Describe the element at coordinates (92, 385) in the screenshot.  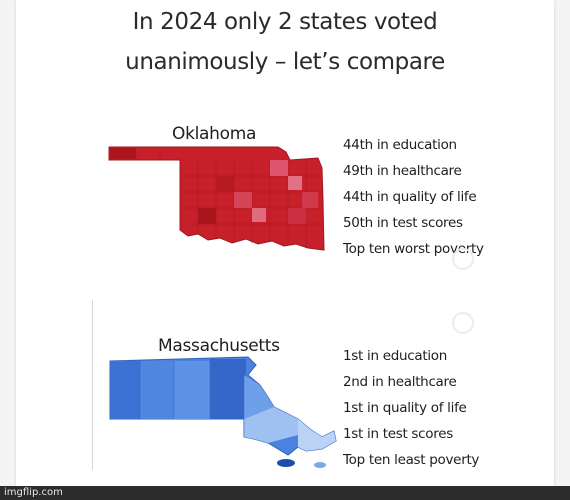
I see `divider-line` at that location.